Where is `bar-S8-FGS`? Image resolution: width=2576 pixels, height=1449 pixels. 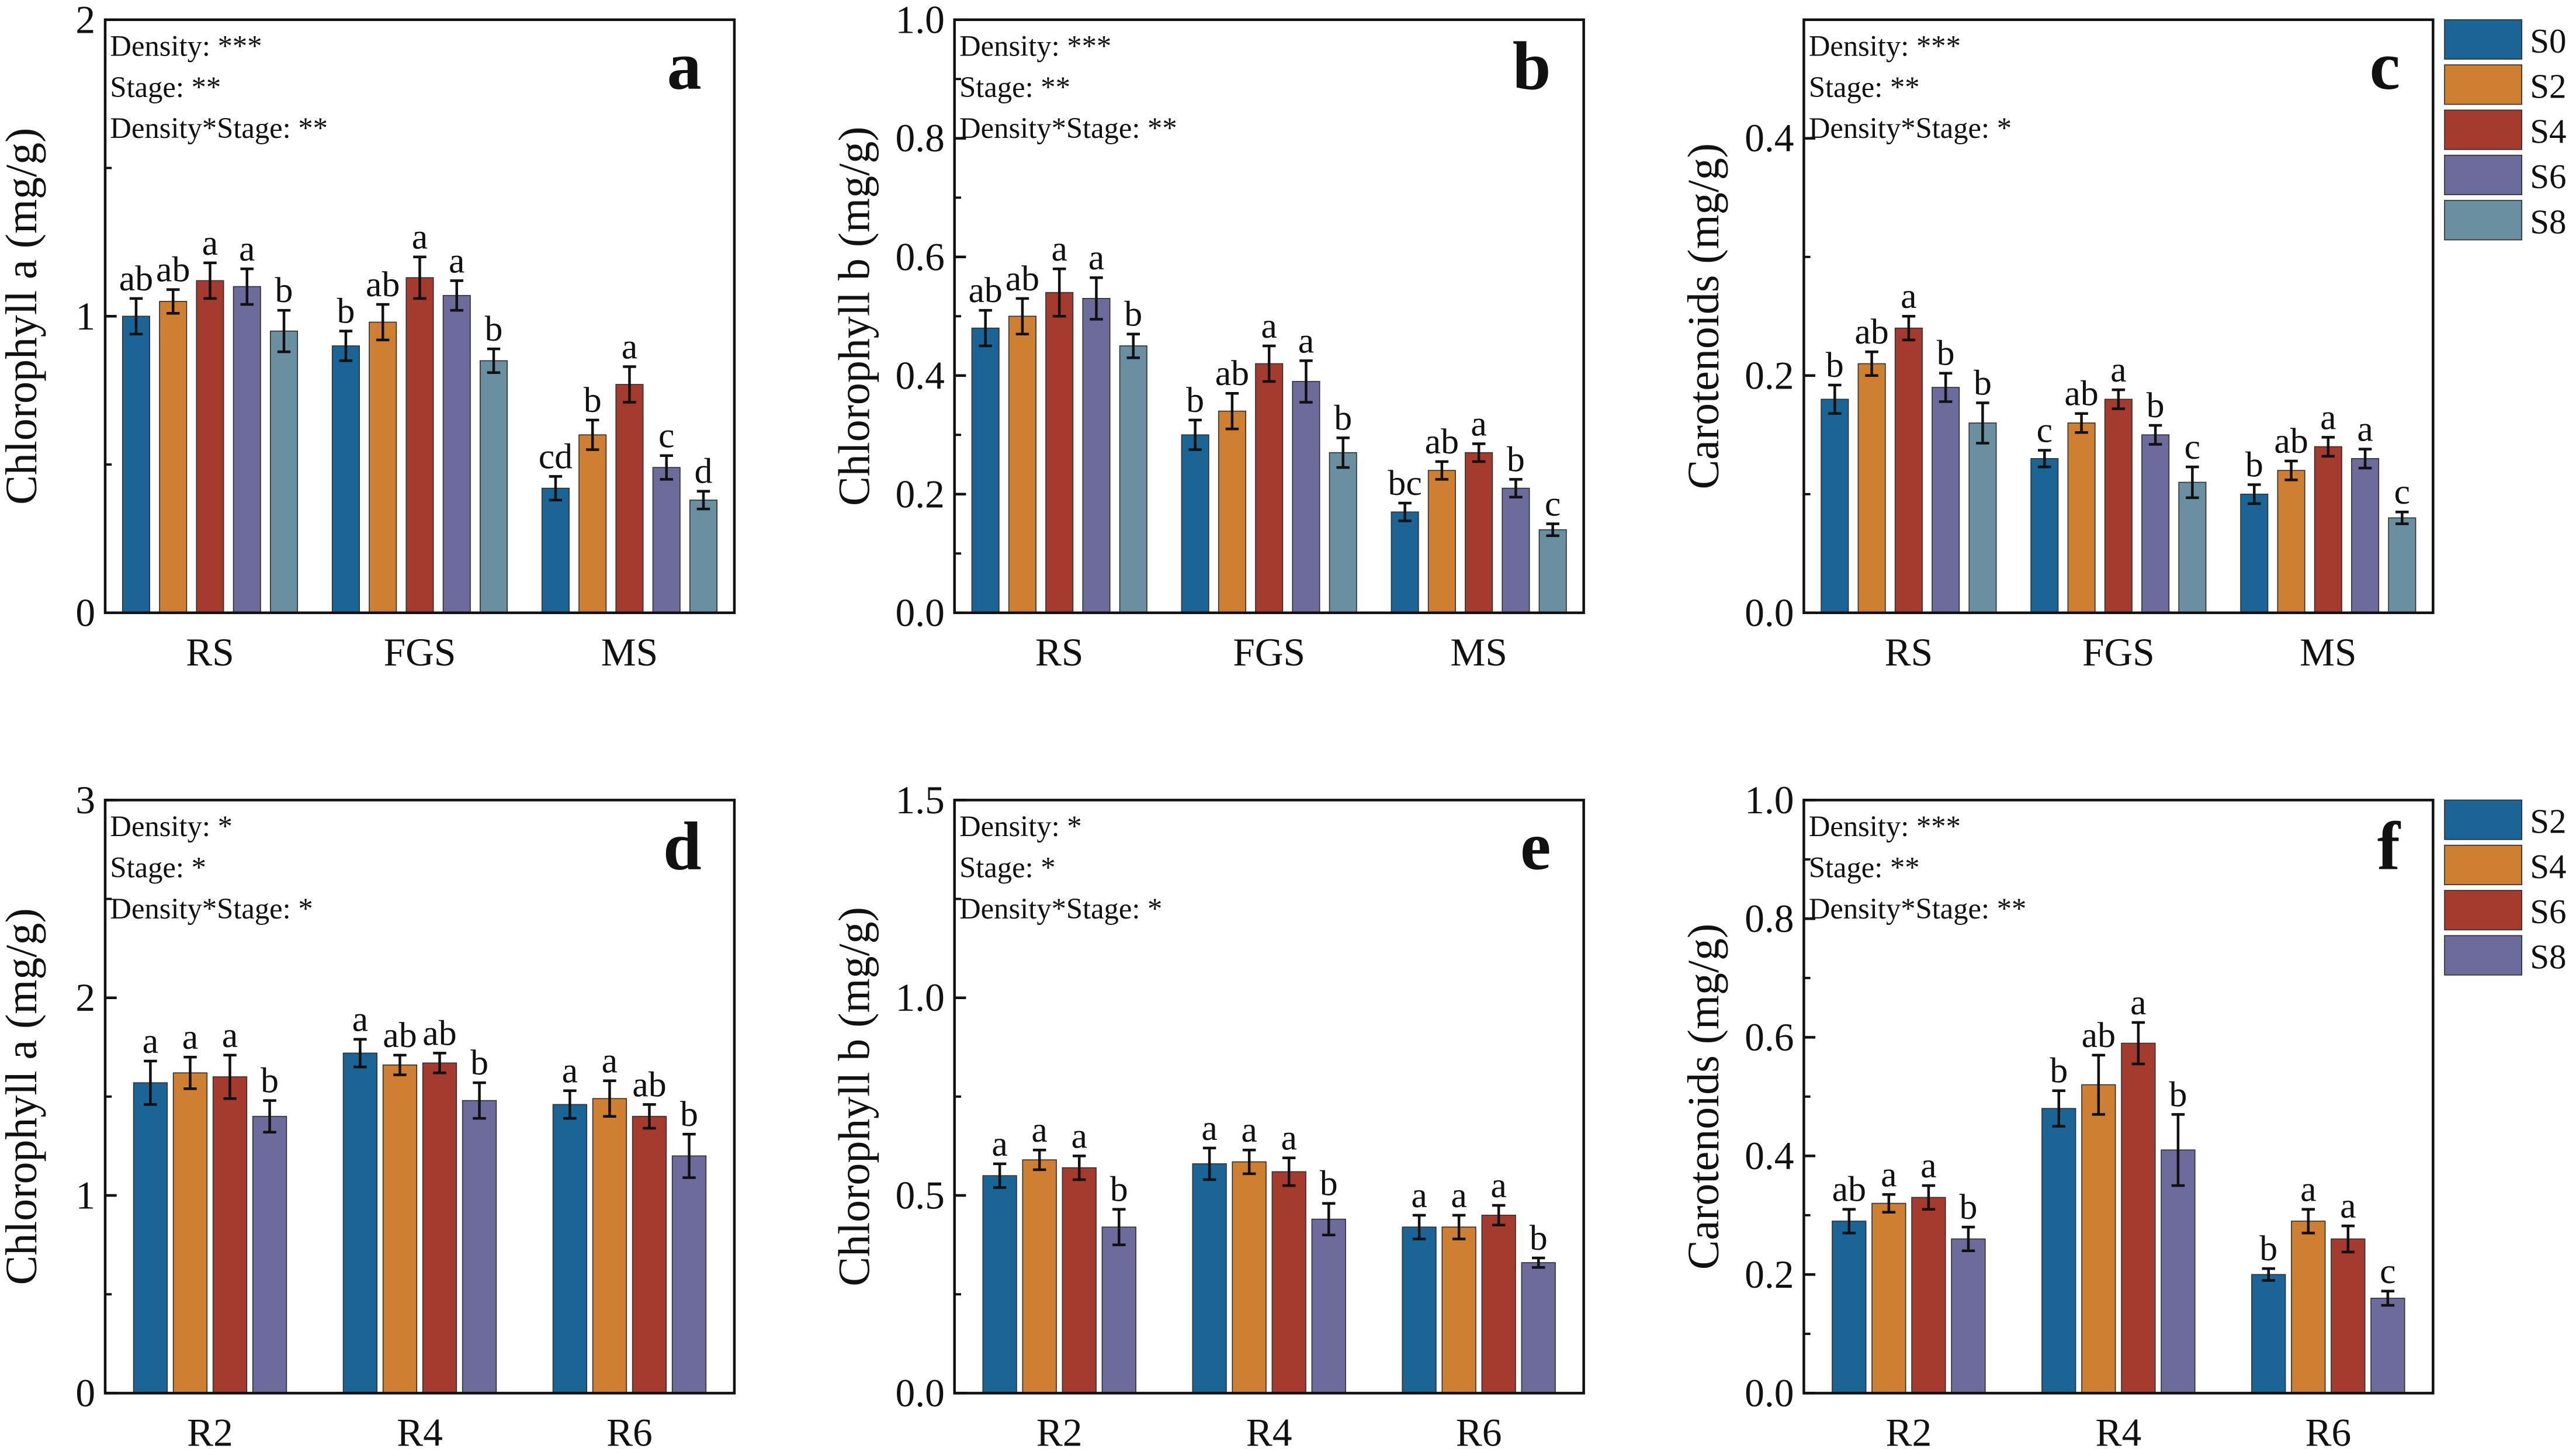
bar-S8-FGS is located at coordinates (493, 486).